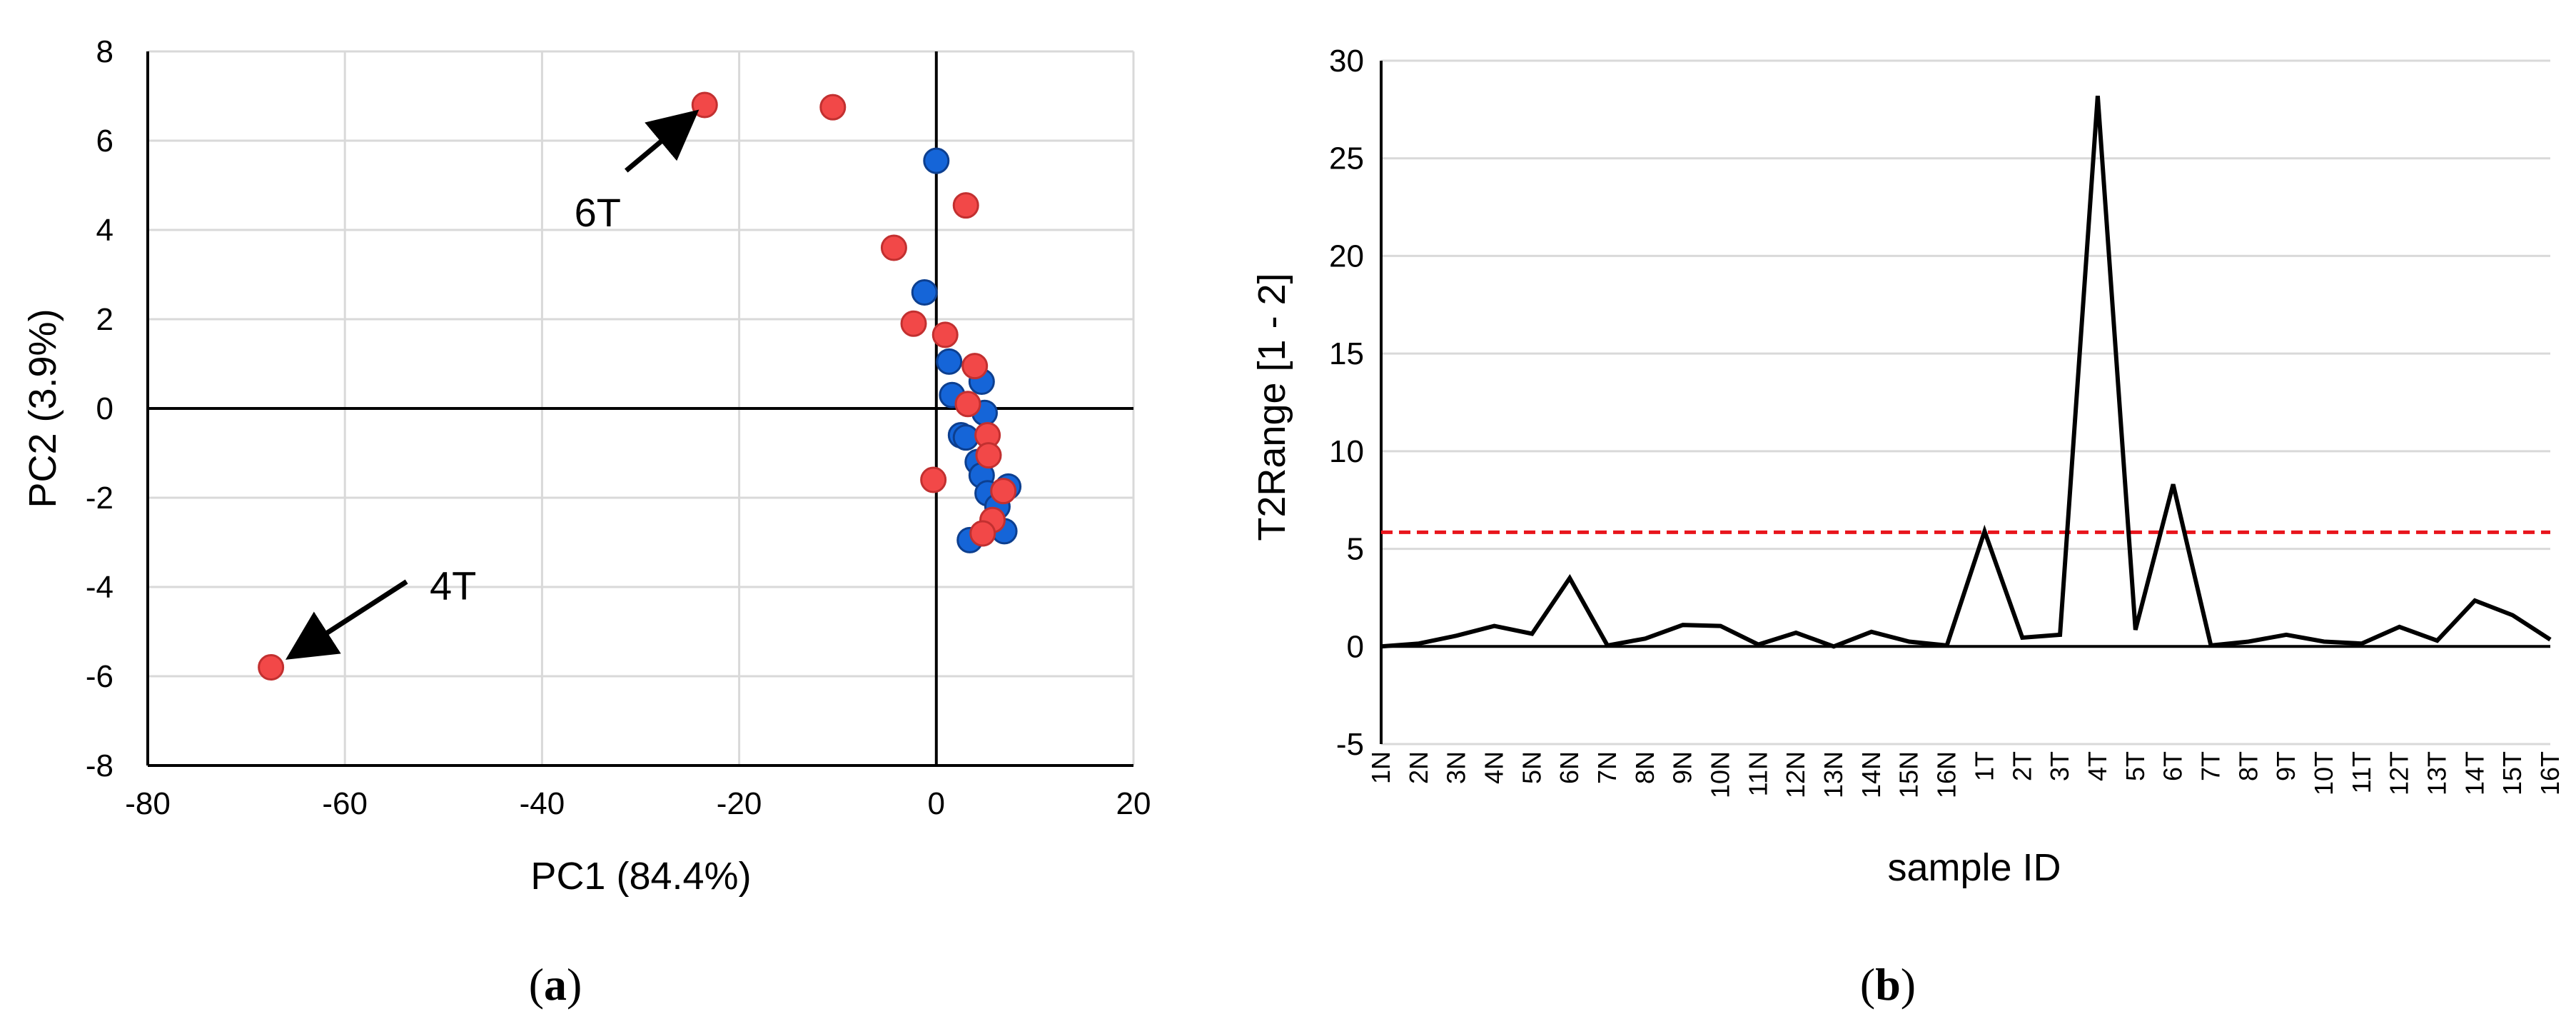  I want to click on x-tick-label: 16T, so click(2550, 773).